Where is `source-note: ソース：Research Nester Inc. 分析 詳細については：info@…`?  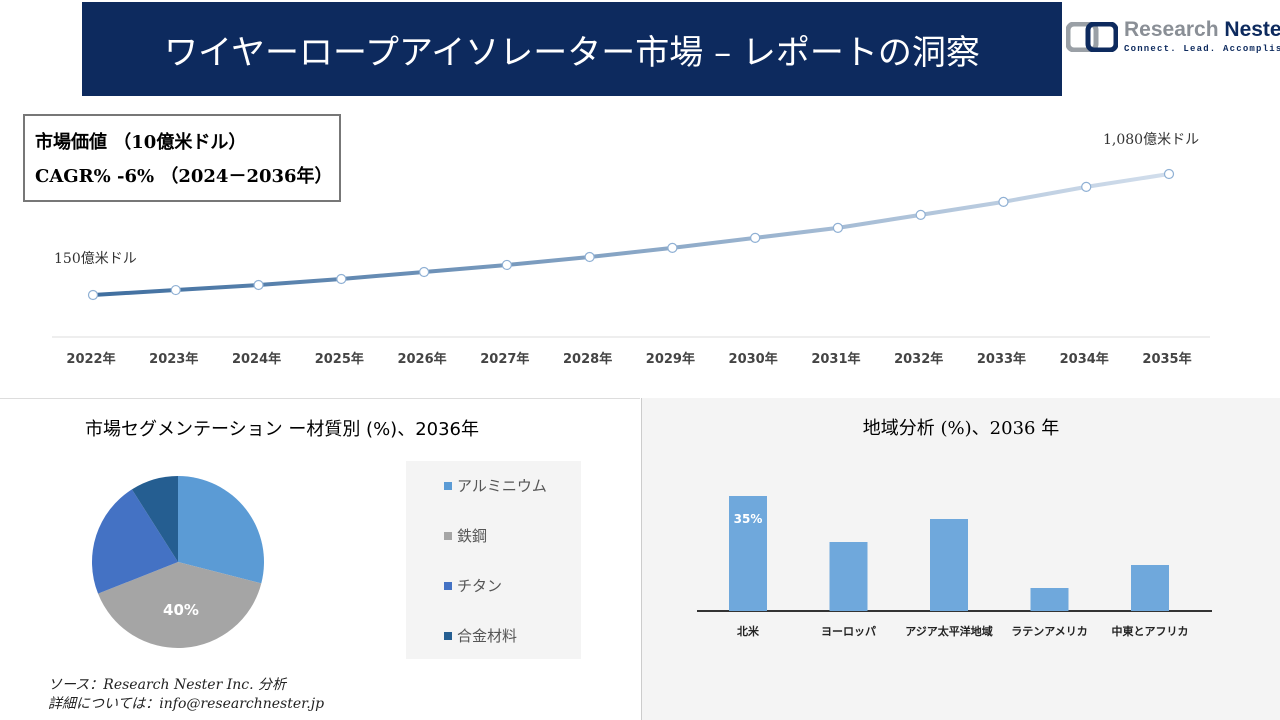
source-note: ソース：Research Nester Inc. 分析 詳細については：info@… is located at coordinates (186, 694).